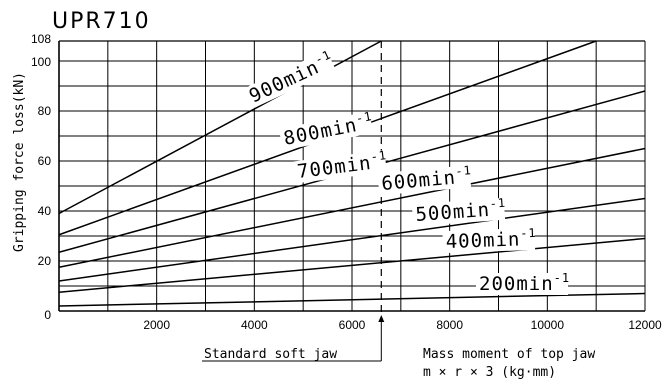 Image resolution: width=664 pixels, height=385 pixels. I want to click on y-tick-label: 108, so click(41, 39).